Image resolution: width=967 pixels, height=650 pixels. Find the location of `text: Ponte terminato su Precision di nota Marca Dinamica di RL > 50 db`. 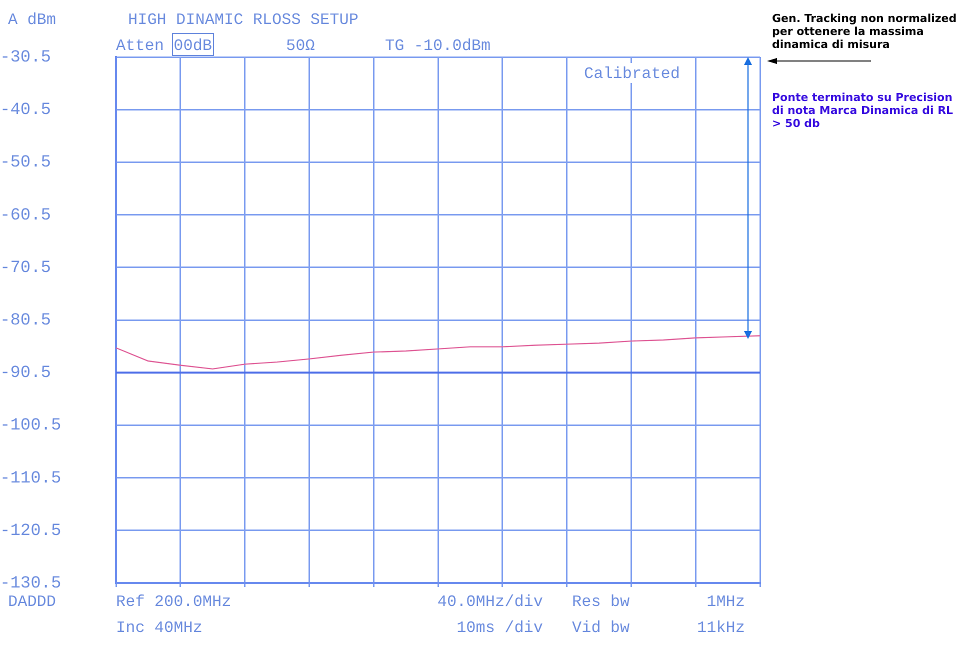

text: Ponte terminato su Precision di nota Marca Dinamica di RL > 50 db is located at coordinates (863, 110).